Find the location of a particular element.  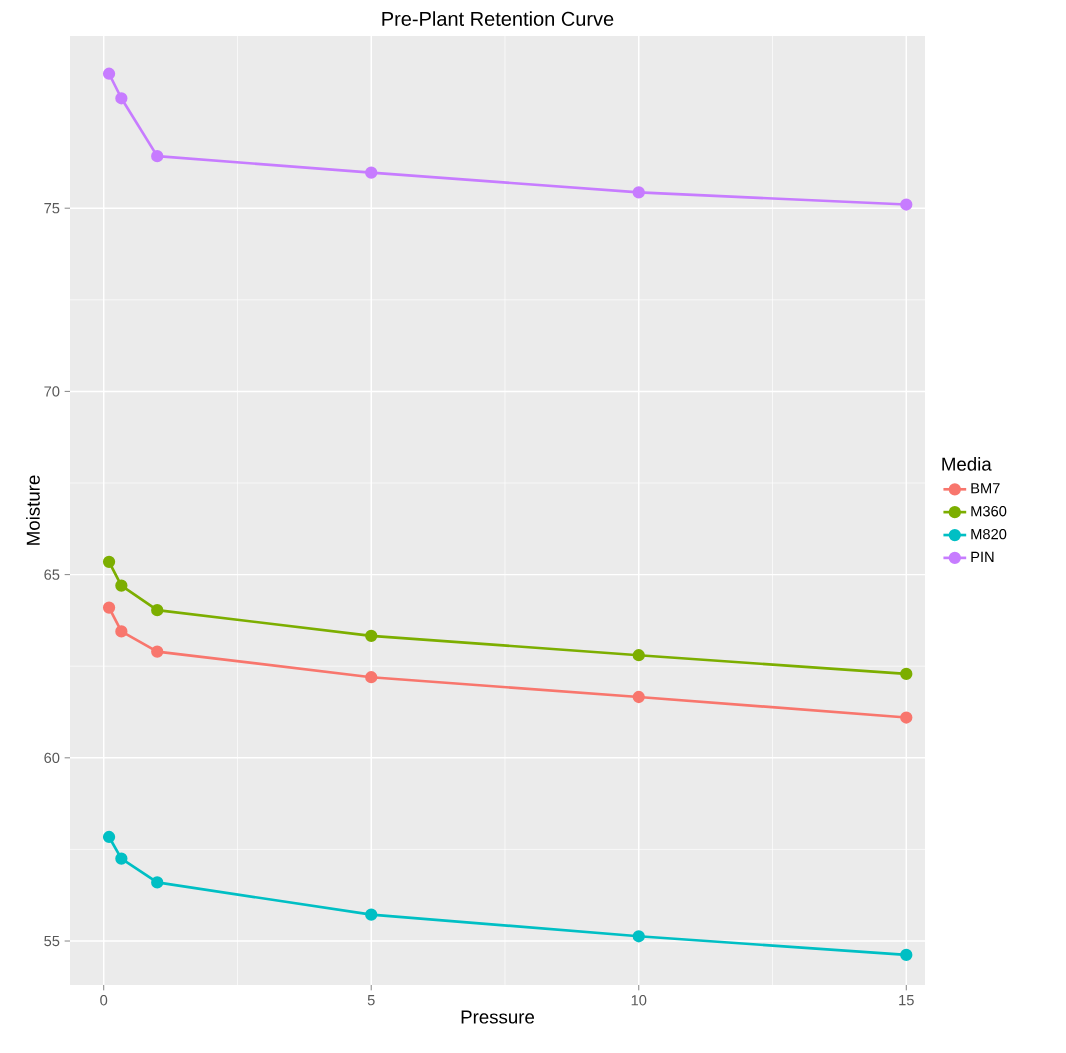

x-tick-label: 5 is located at coordinates (371, 1000).